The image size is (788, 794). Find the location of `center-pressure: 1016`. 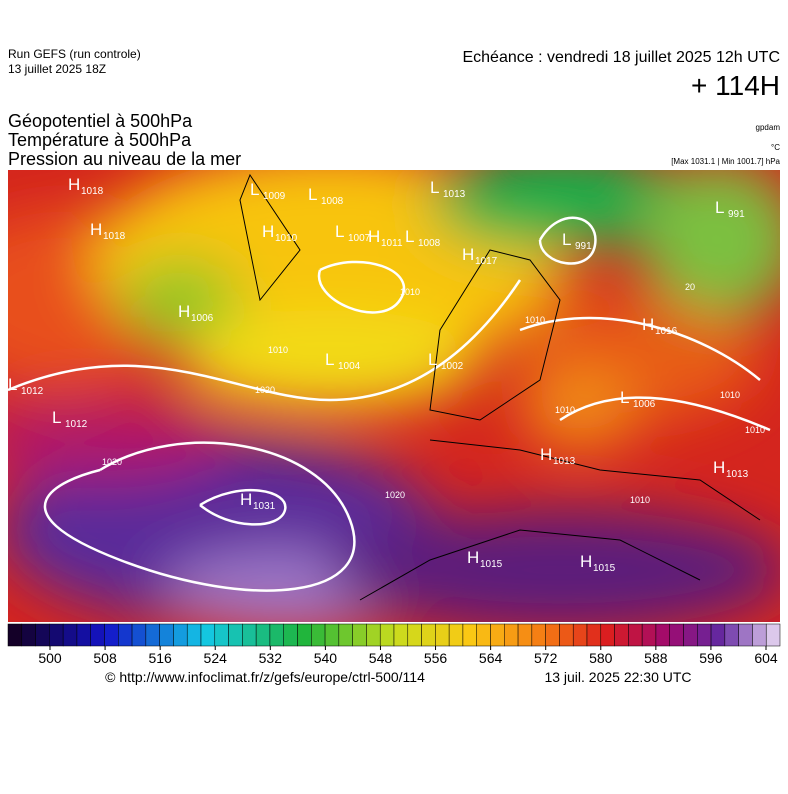

center-pressure: 1016 is located at coordinates (666, 331).